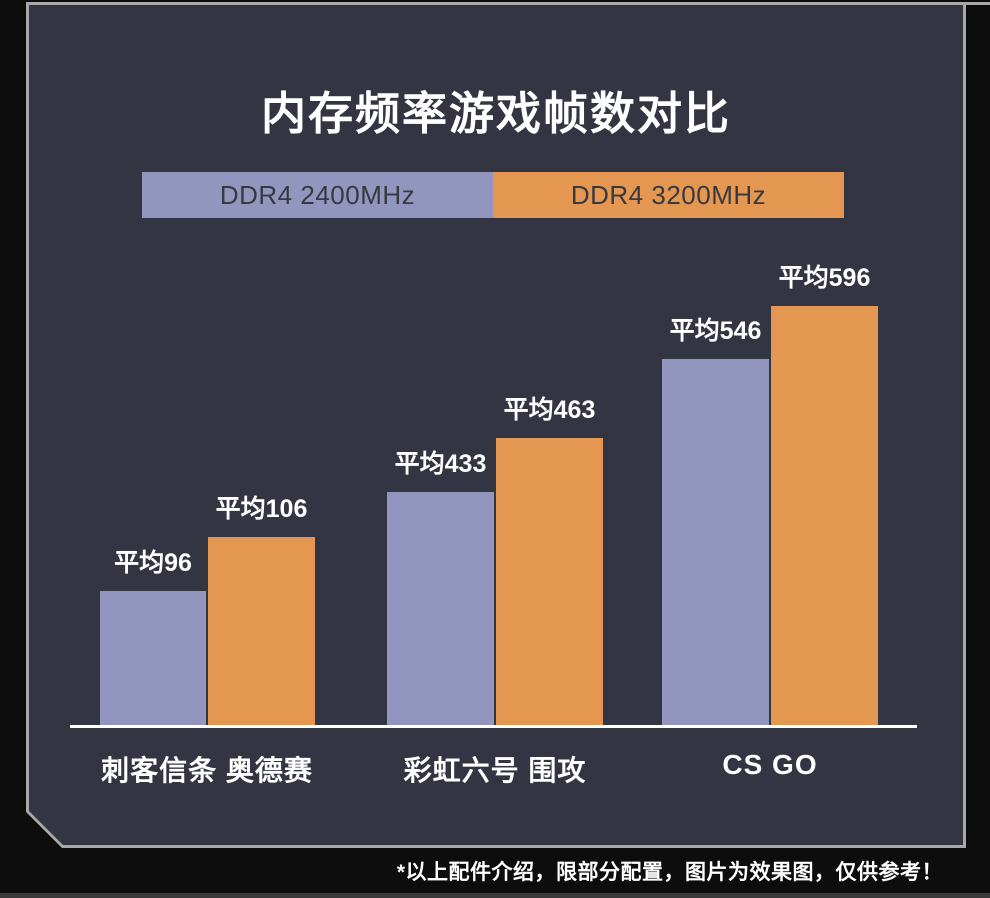  I want to click on bar-value-label-group-1-series-2: 平均106, so click(261, 509).